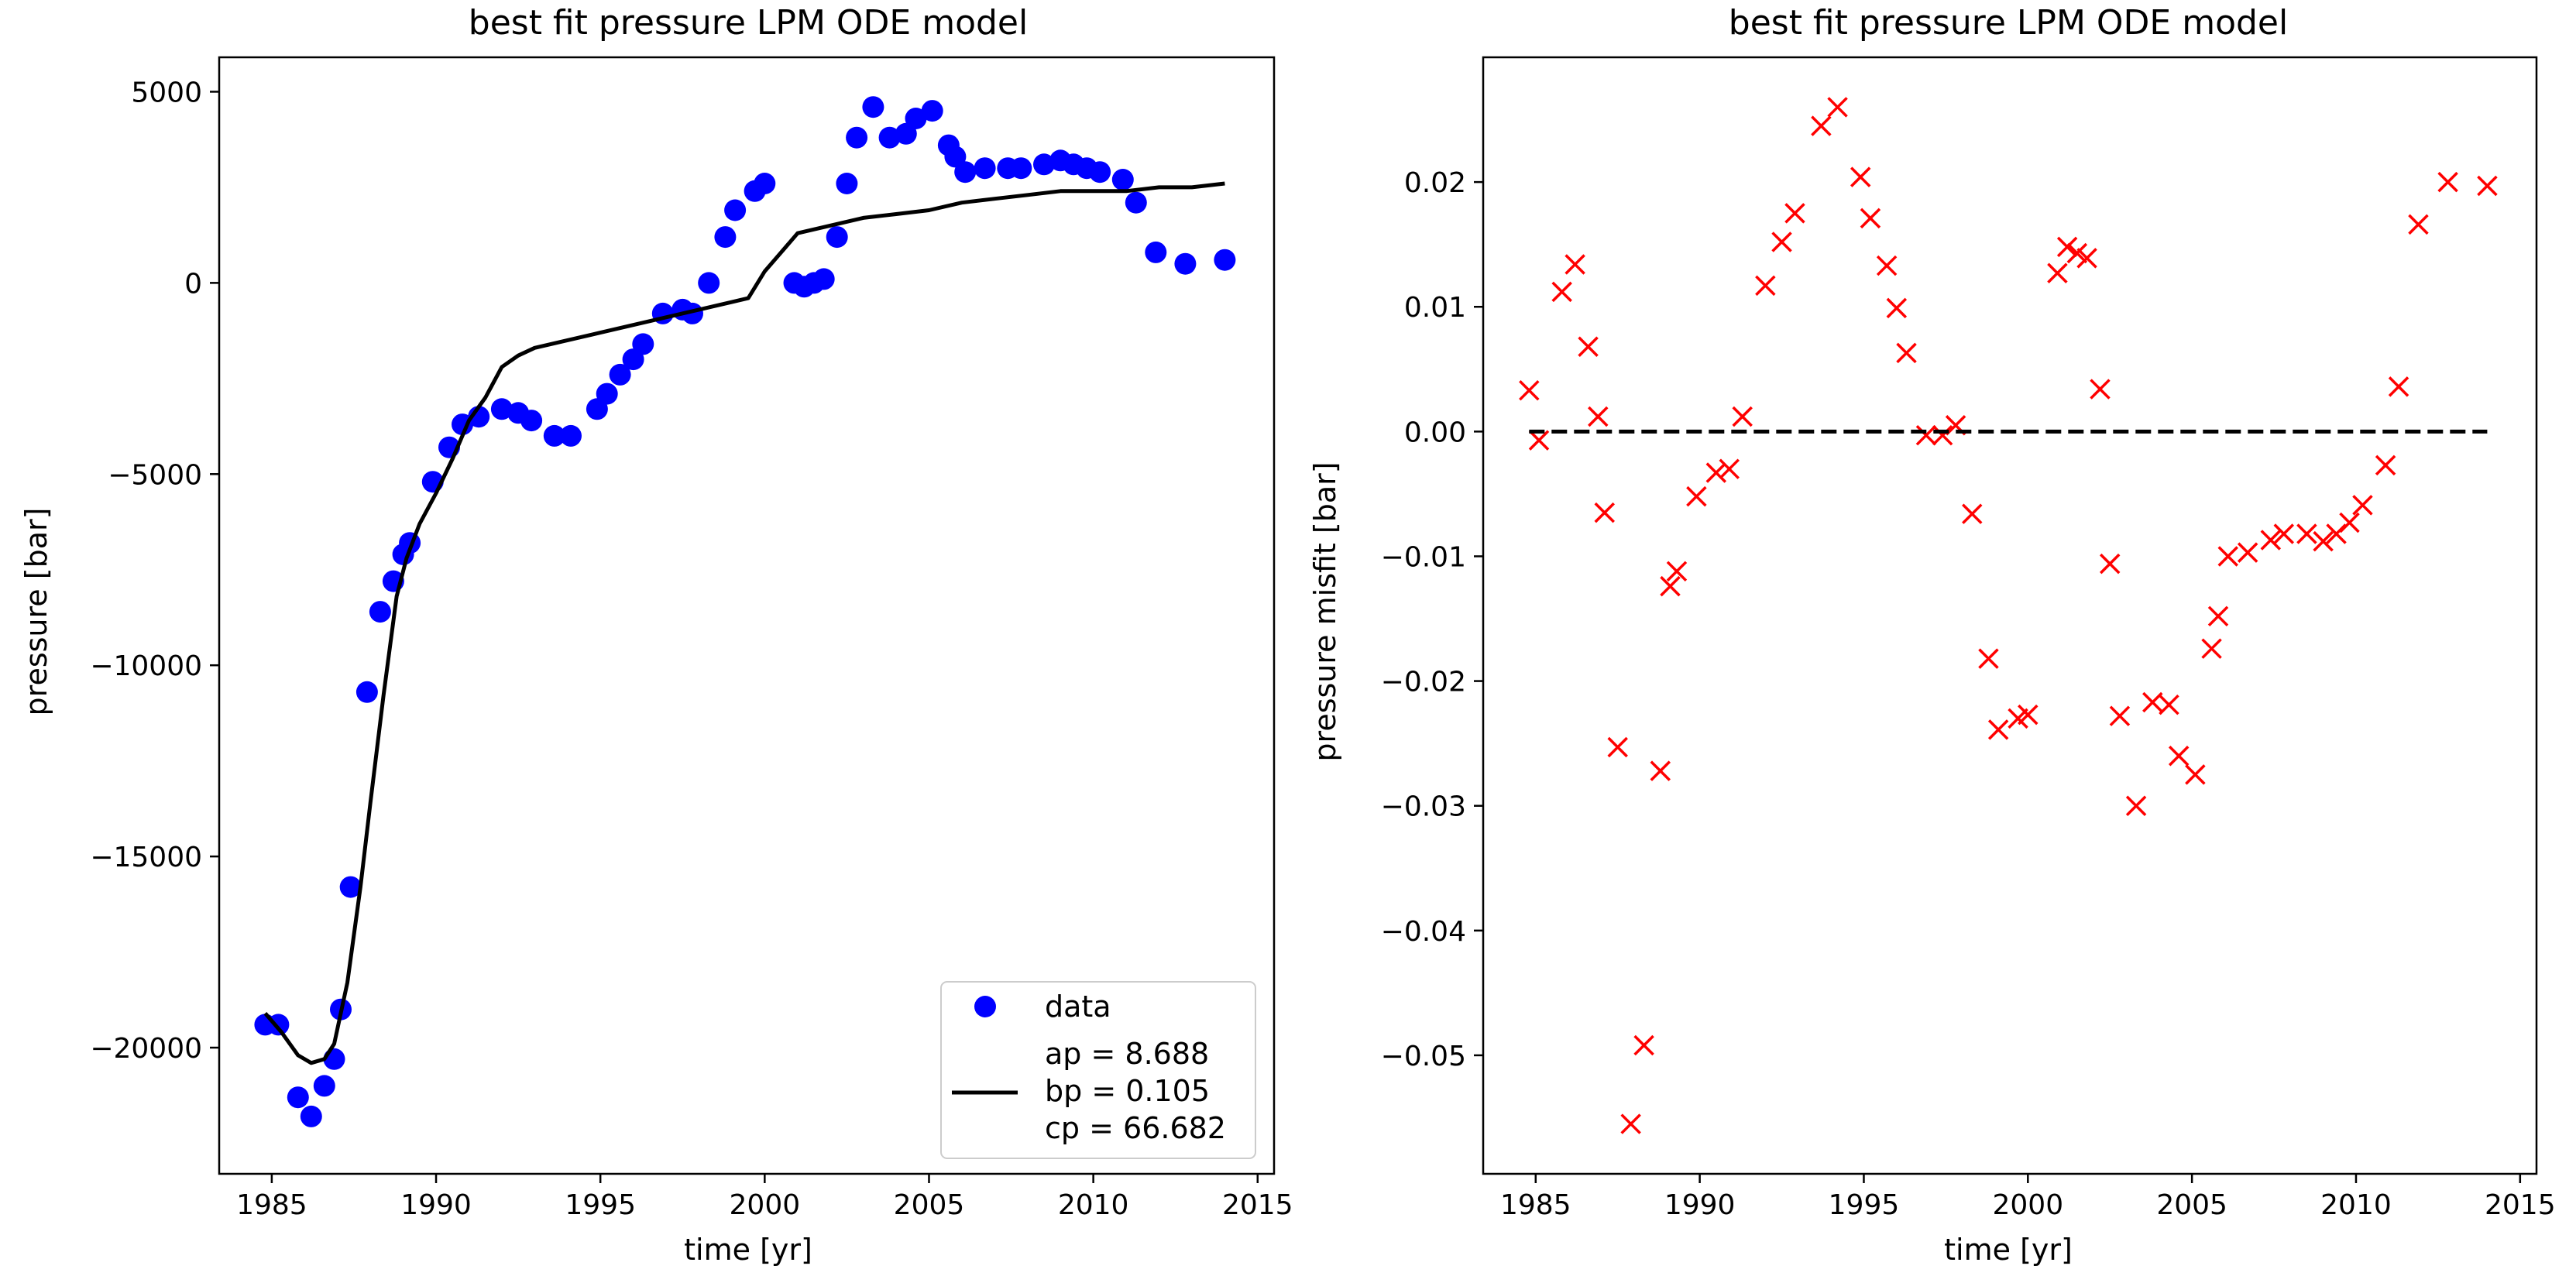 This screenshot has width=2576, height=1283. I want to click on y-tick-label: 0.00, so click(1435, 432).